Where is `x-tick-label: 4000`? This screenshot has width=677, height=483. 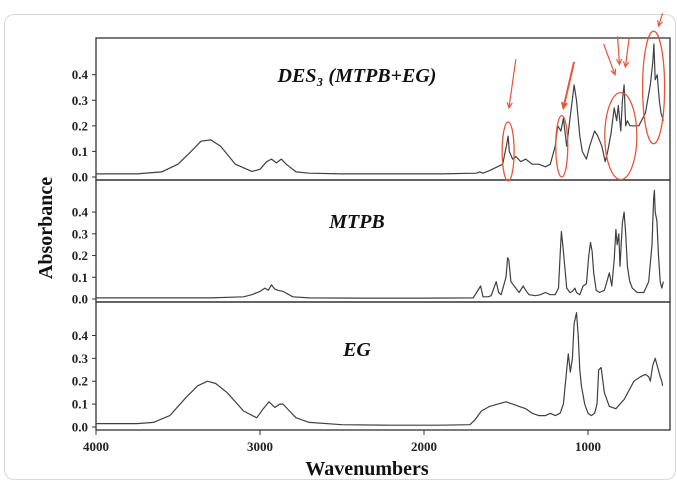
x-tick-label: 4000 is located at coordinates (96, 446).